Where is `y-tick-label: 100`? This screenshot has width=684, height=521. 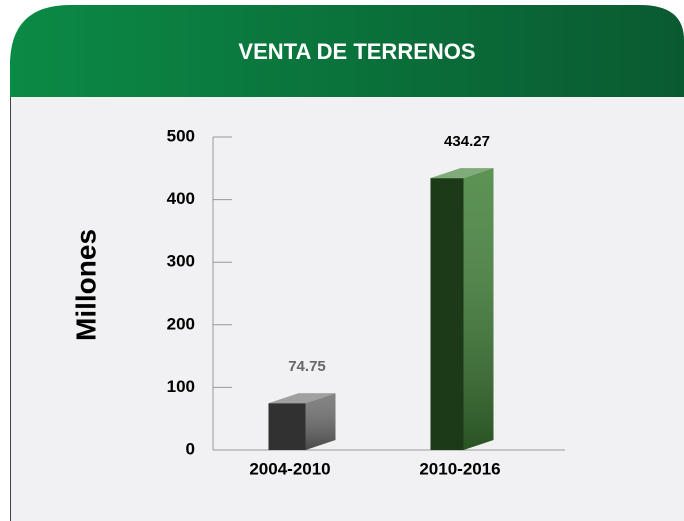
y-tick-label: 100 is located at coordinates (181, 386).